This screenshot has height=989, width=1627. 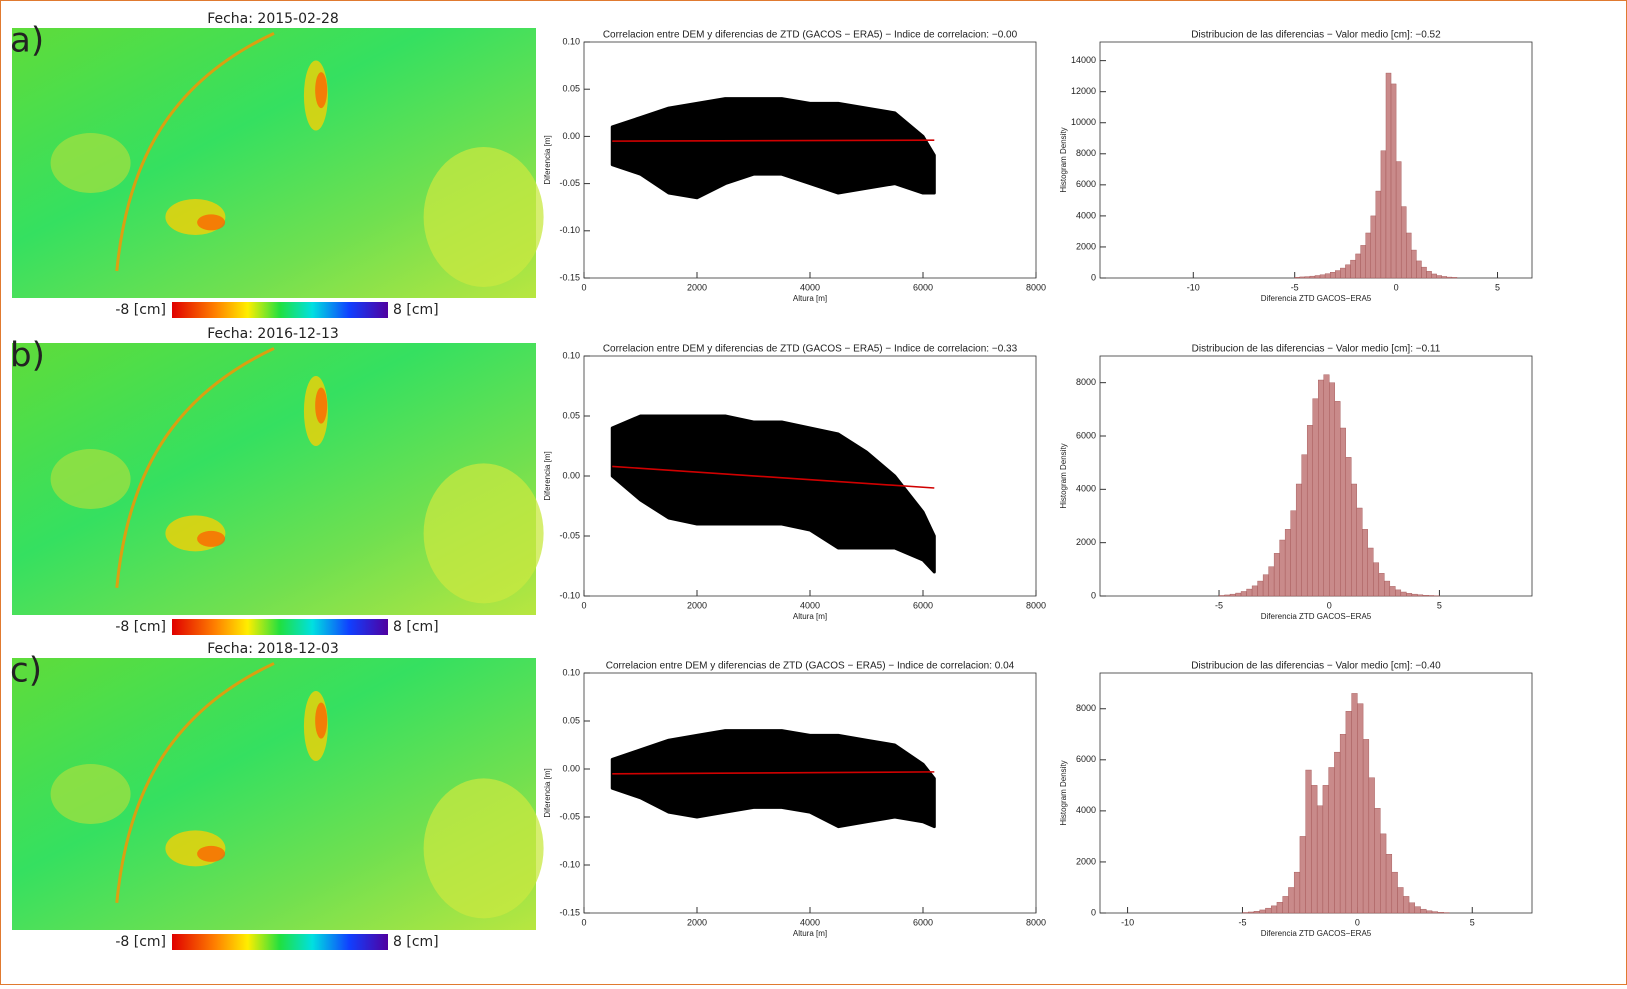 What do you see at coordinates (569, 816) in the screenshot?
I see `y-tick-label: -0.05` at bounding box center [569, 816].